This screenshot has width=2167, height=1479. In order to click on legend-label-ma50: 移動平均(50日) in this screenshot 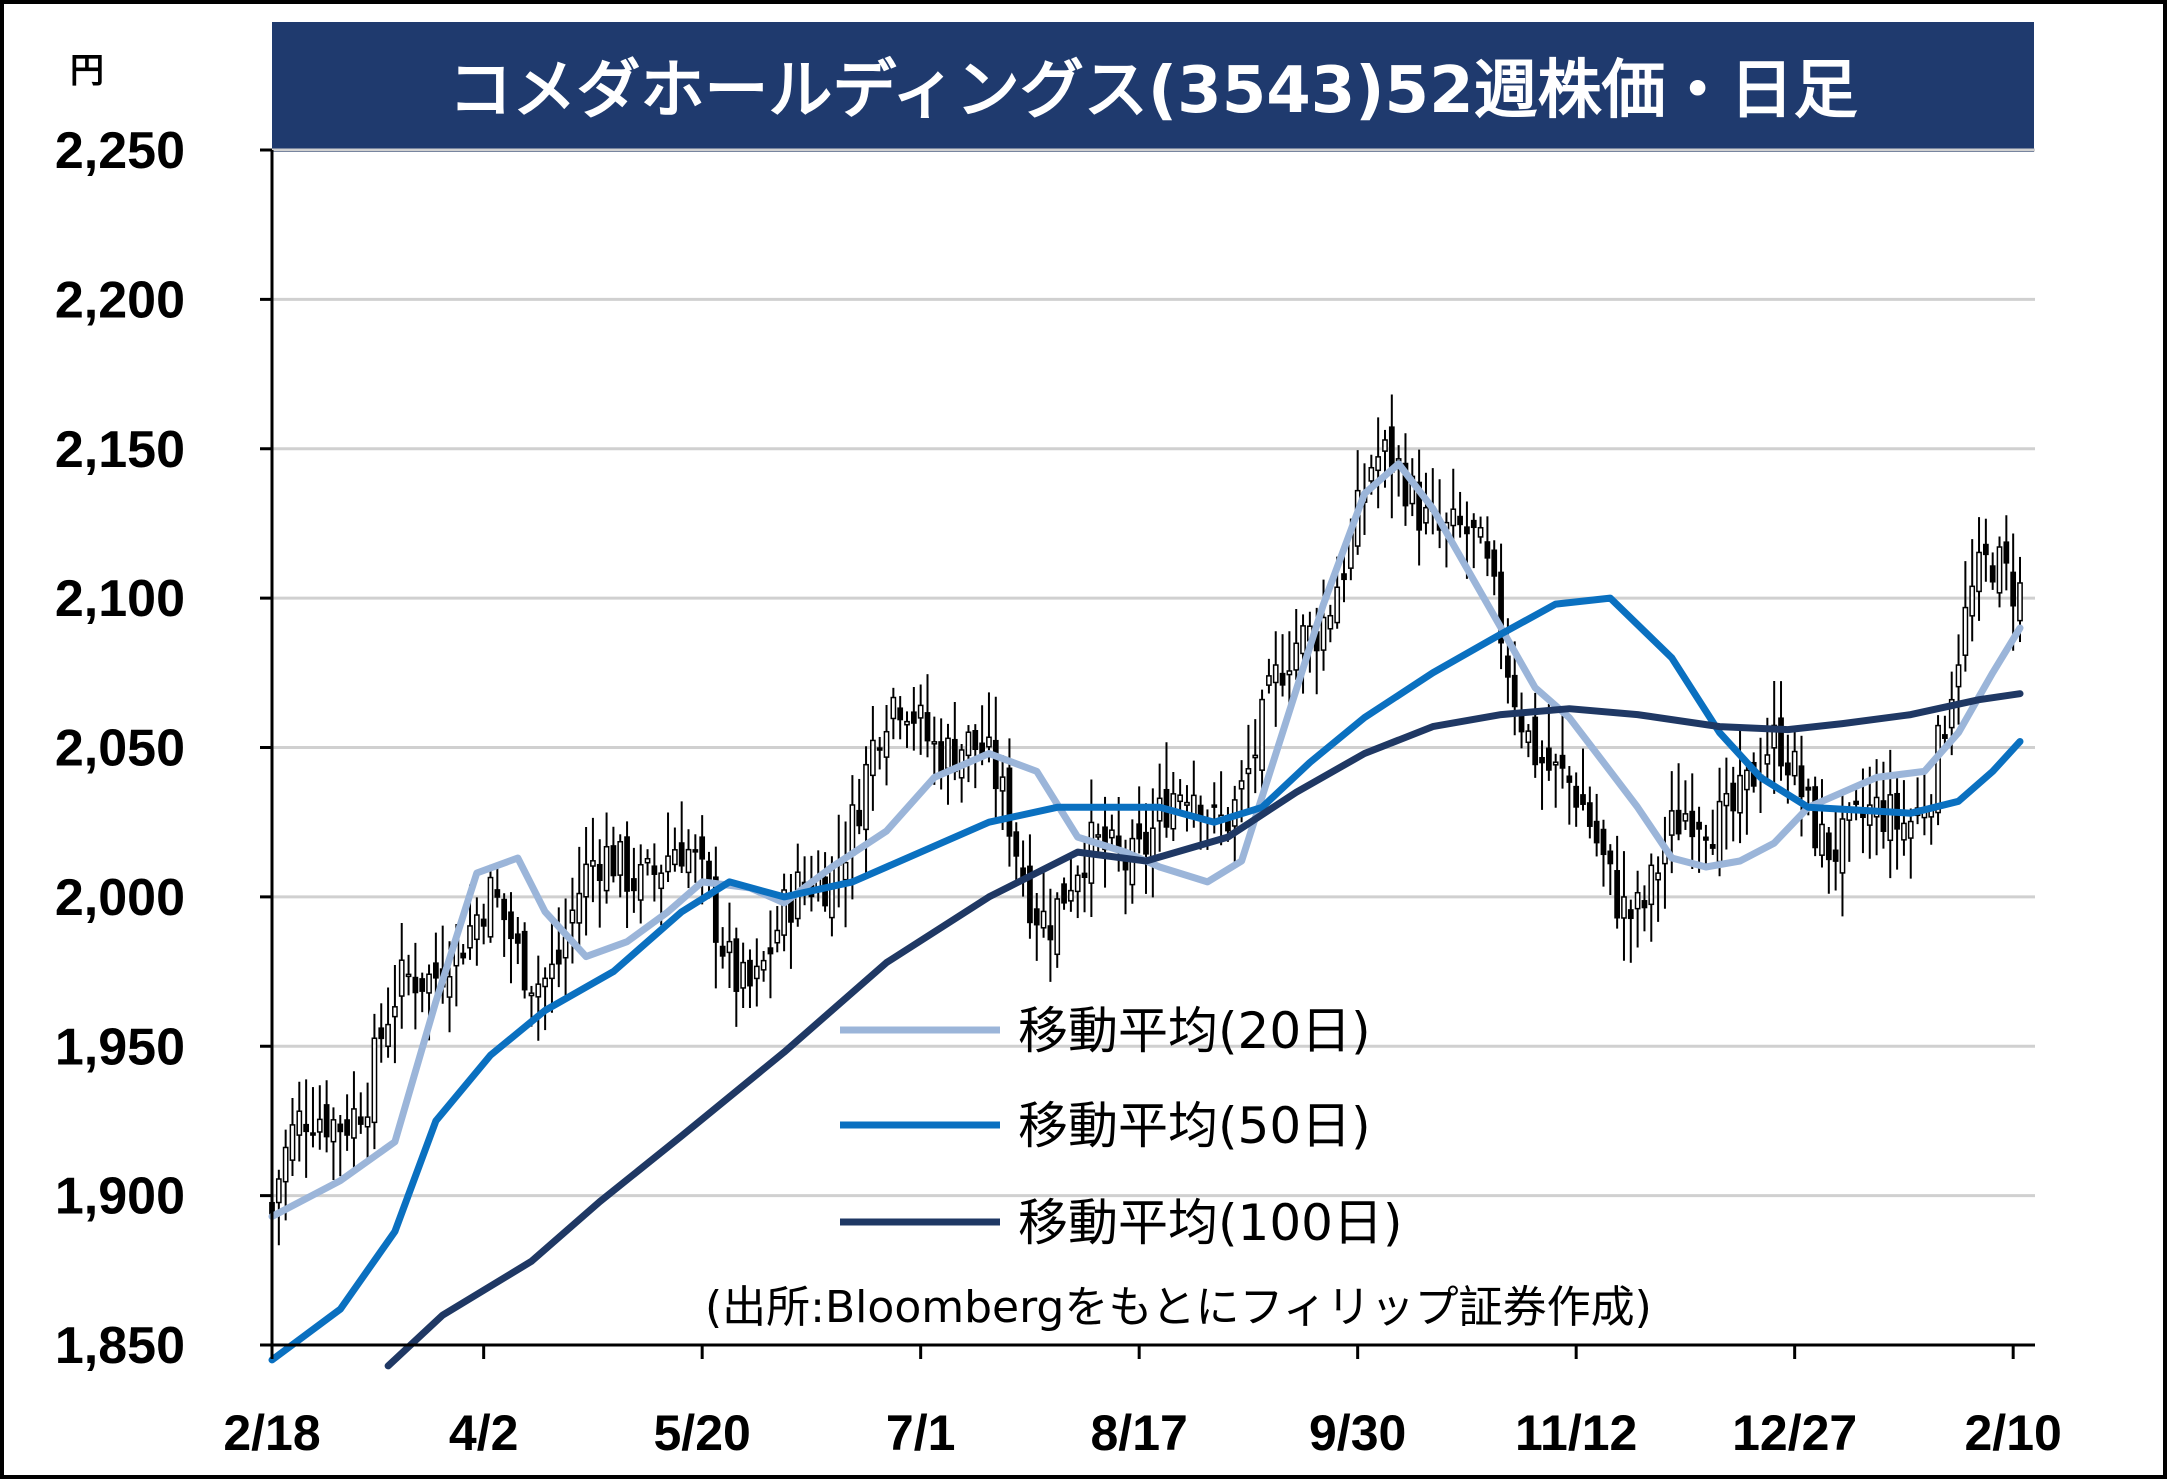, I will do `click(1194, 1126)`.